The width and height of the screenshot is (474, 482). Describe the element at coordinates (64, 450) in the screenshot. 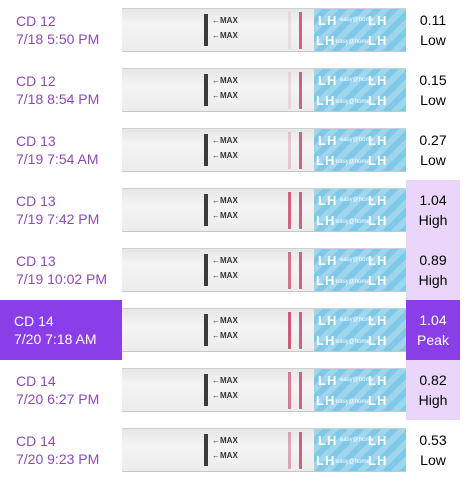

I see `test-label: CD 14 7/20 9:23 PM` at that location.